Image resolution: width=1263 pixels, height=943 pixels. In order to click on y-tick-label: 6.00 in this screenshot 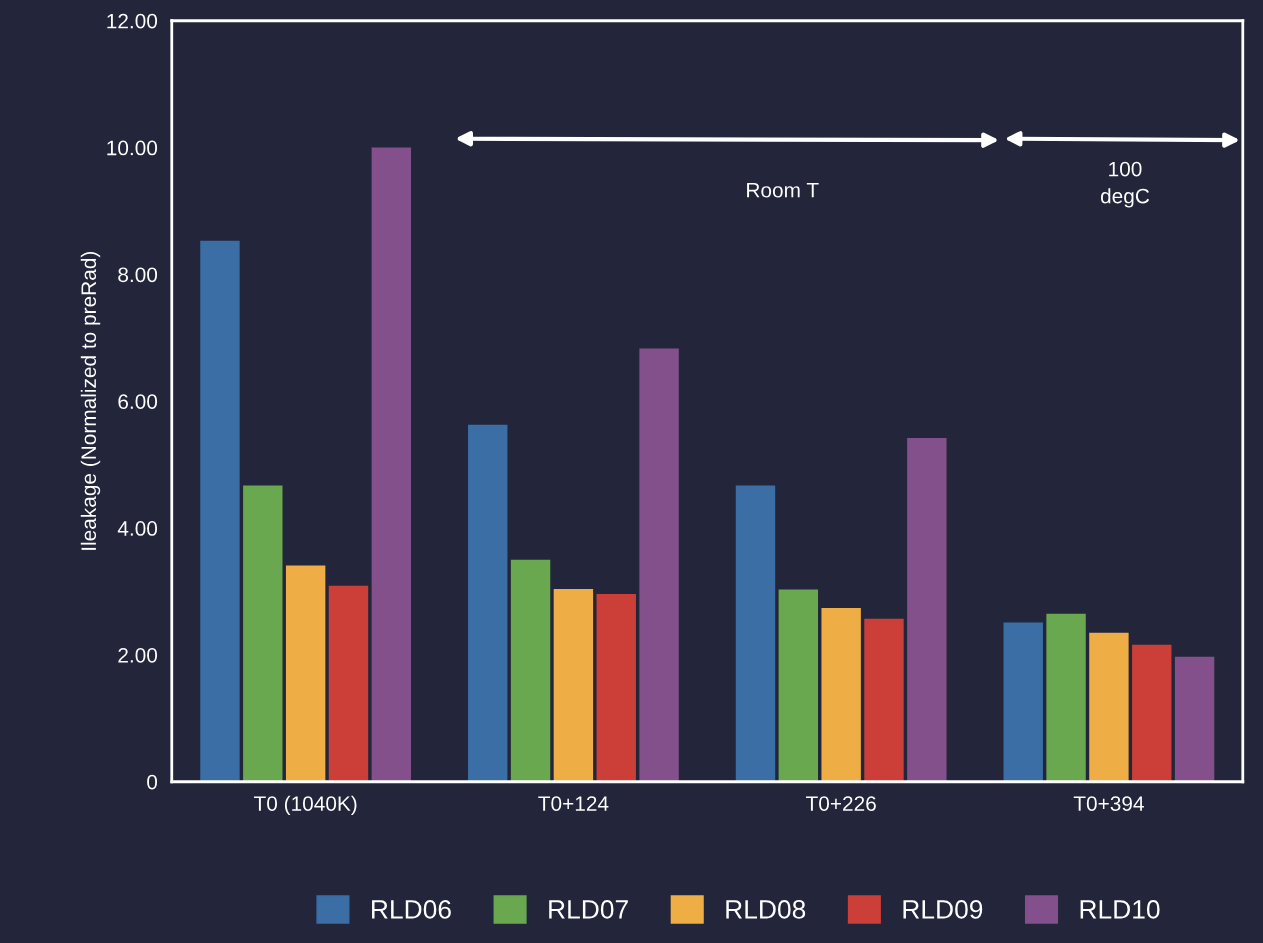, I will do `click(138, 401)`.